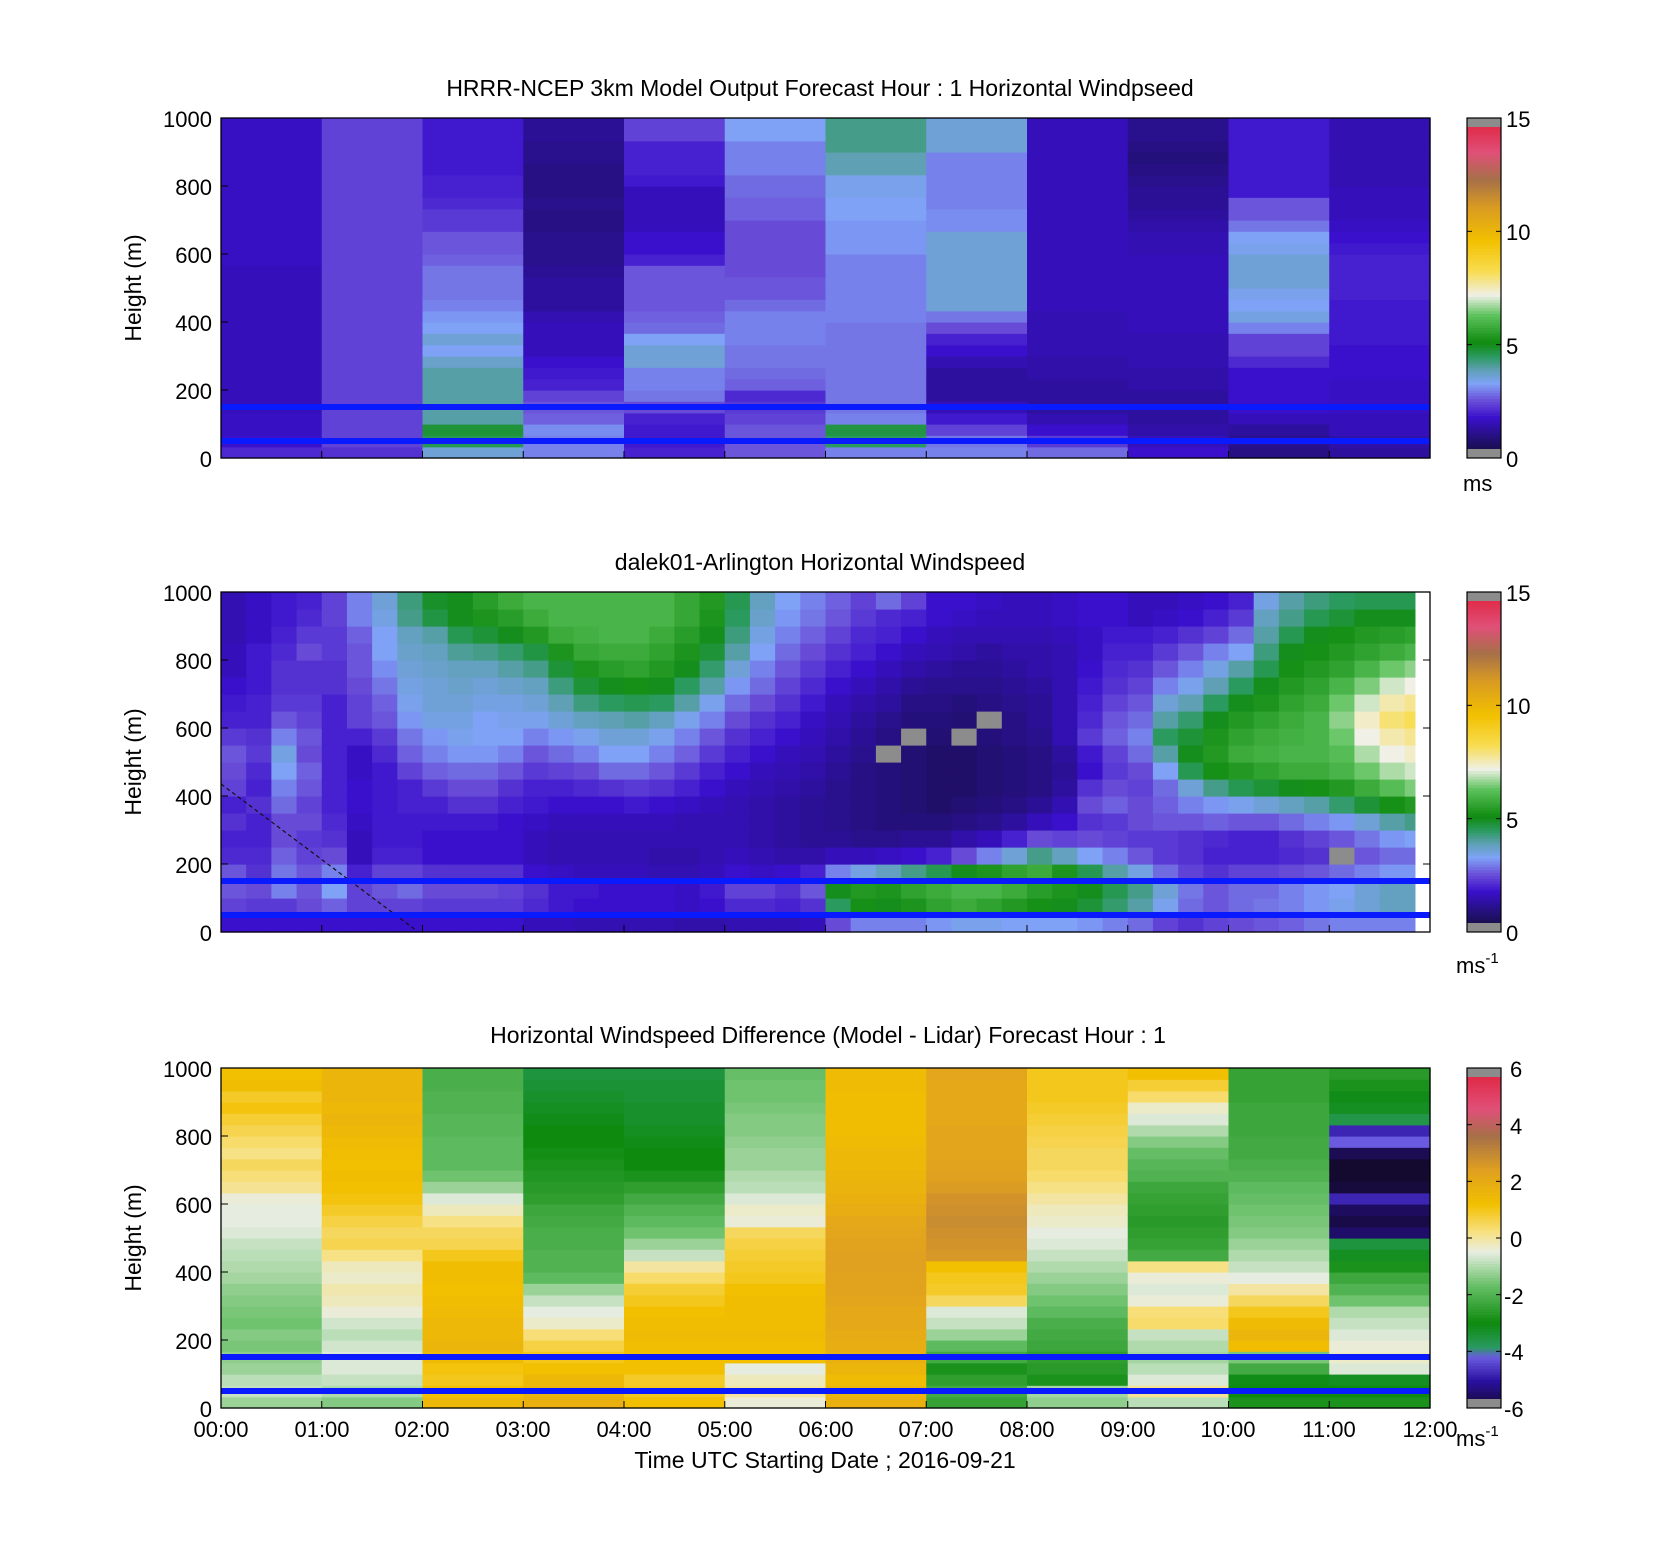 The width and height of the screenshot is (1680, 1561). Describe the element at coordinates (1477, 964) in the screenshot. I see `panel-2-colorbar-unit: ms-1` at that location.